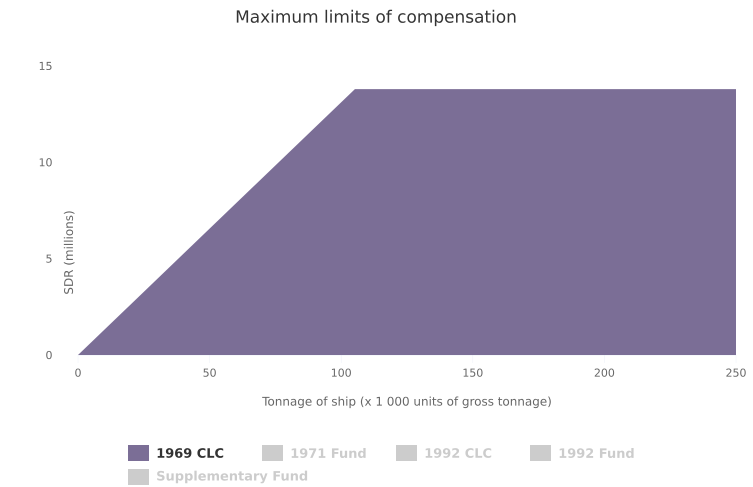 The width and height of the screenshot is (753, 487). I want to click on legend-label: 1969 CLC, so click(191, 453).